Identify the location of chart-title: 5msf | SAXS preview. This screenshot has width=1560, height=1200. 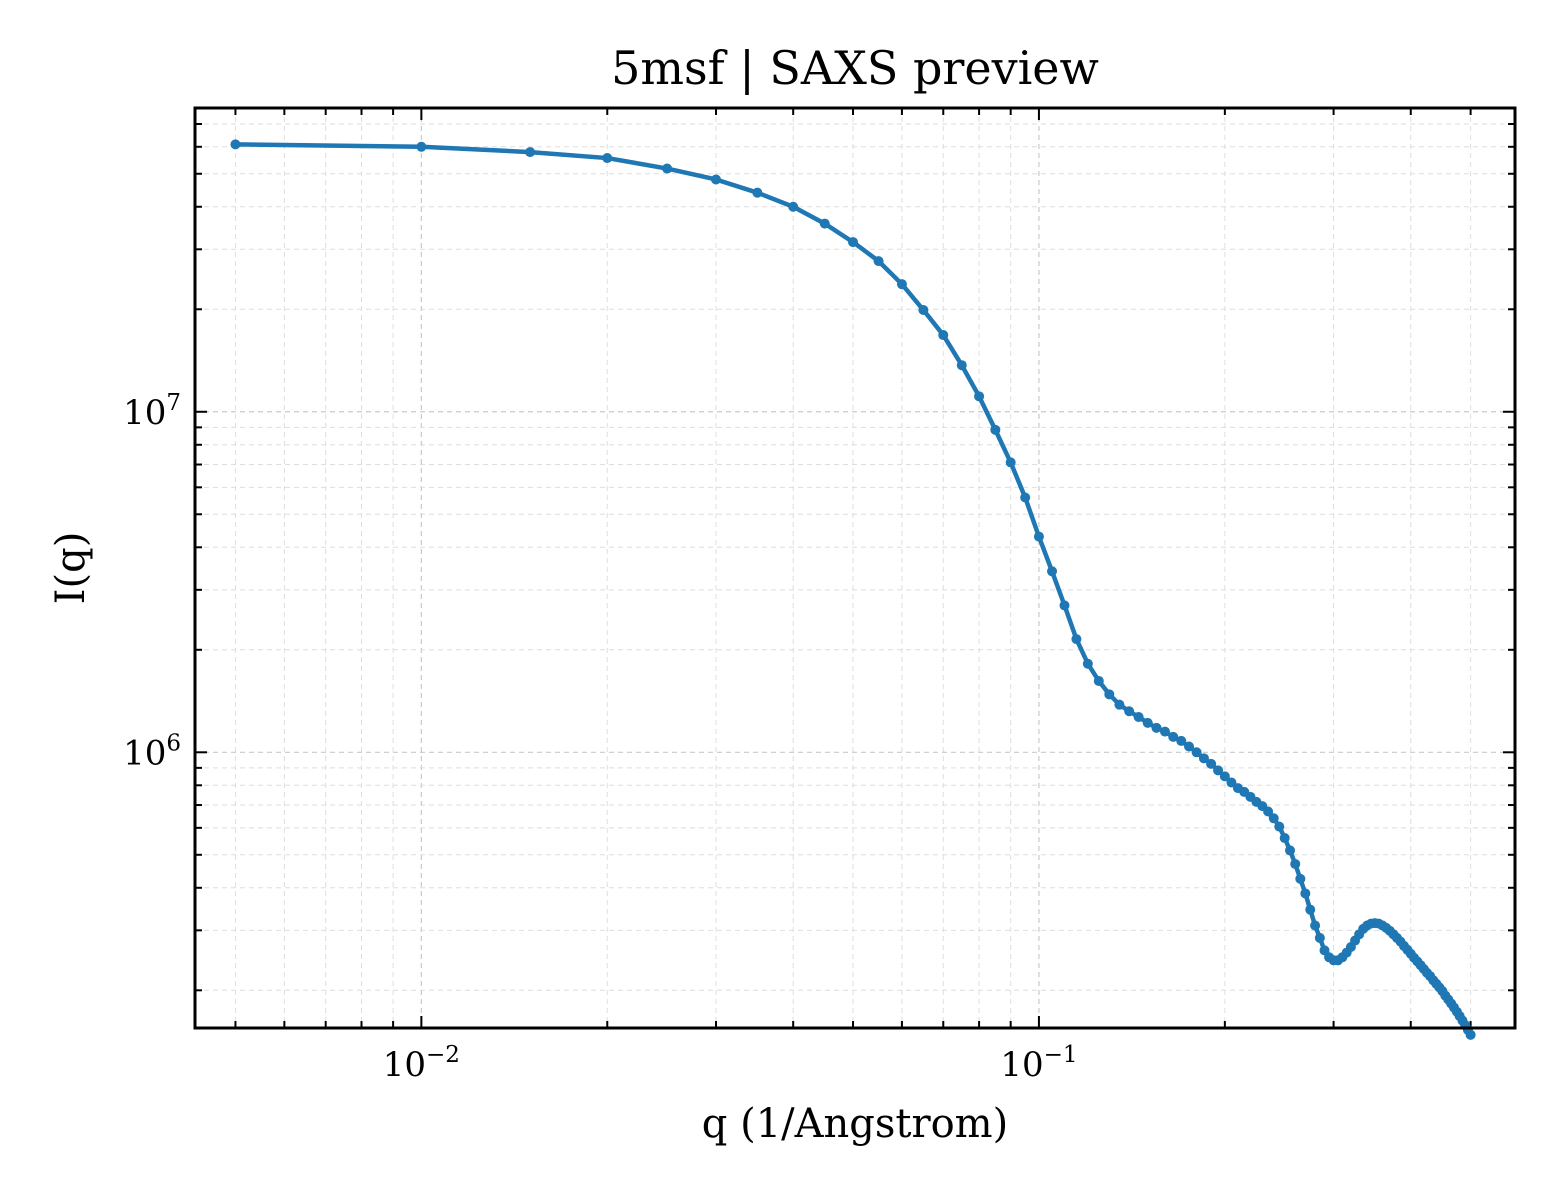
(855, 68).